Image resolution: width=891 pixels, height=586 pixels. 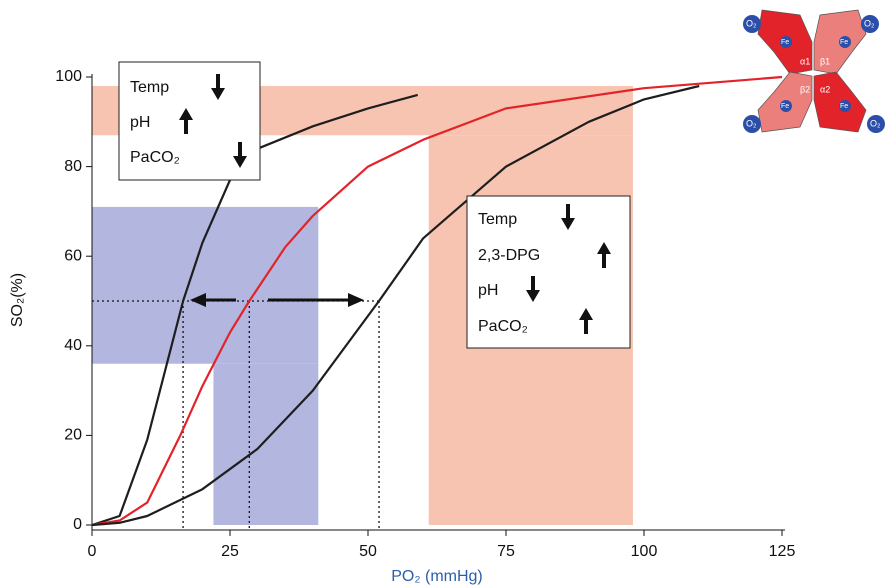 I want to click on y-axis-label: SO₂(%), so click(x=17, y=300).